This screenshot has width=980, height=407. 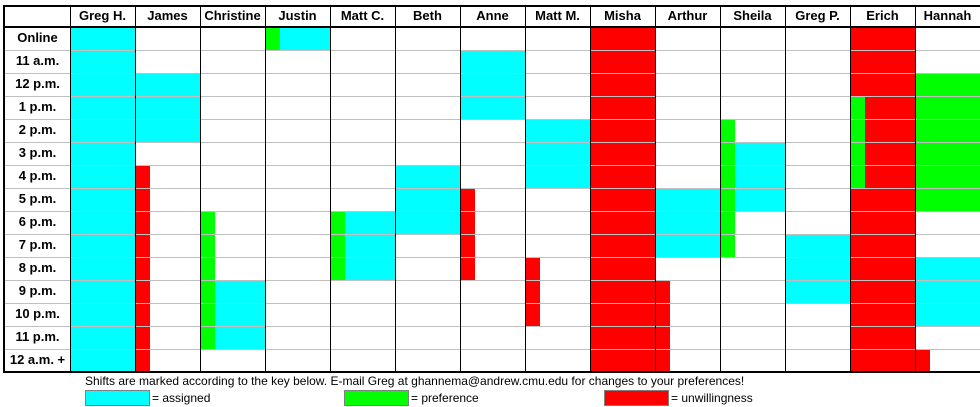 I want to click on assigned-key-swatch, so click(x=117, y=398).